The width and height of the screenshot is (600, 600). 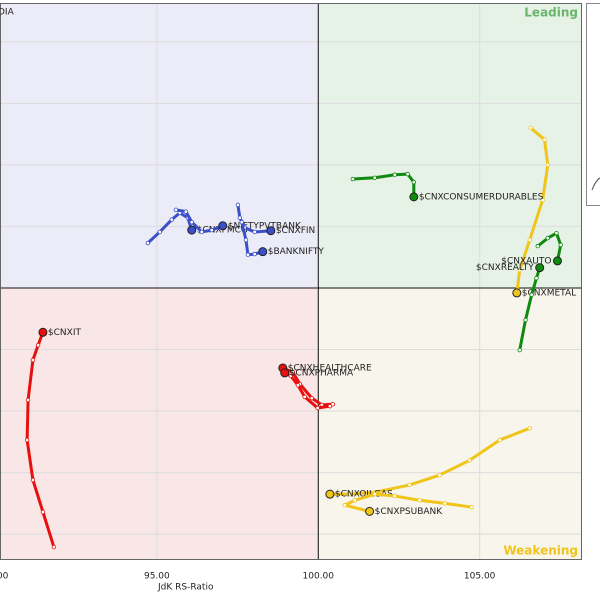 I want to click on chart-title: DIA, so click(x=7, y=13).